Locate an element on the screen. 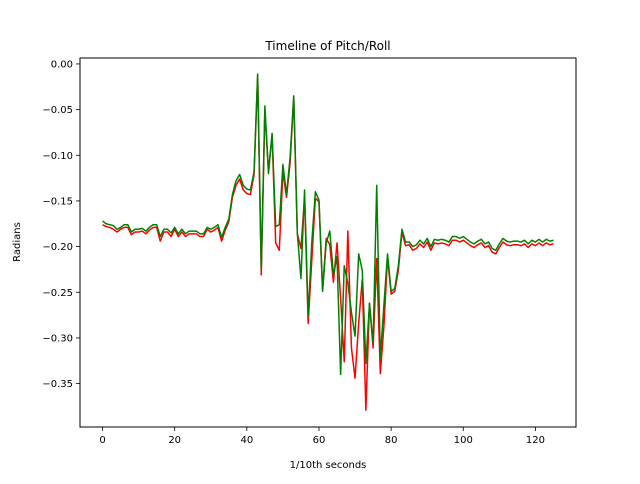 This screenshot has height=484, width=640. x-tick-label: 20 is located at coordinates (174, 440).